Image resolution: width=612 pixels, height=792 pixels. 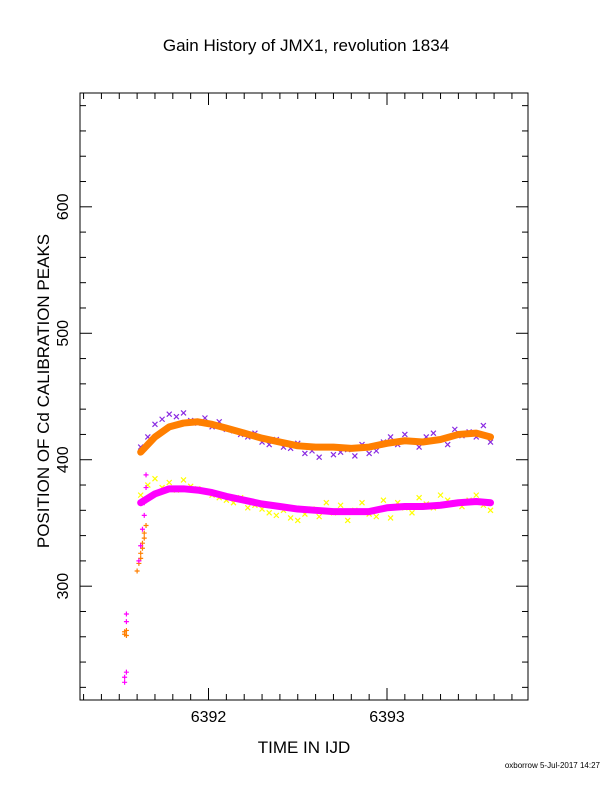 What do you see at coordinates (63, 206) in the screenshot?
I see `y-tick-label: 600` at bounding box center [63, 206].